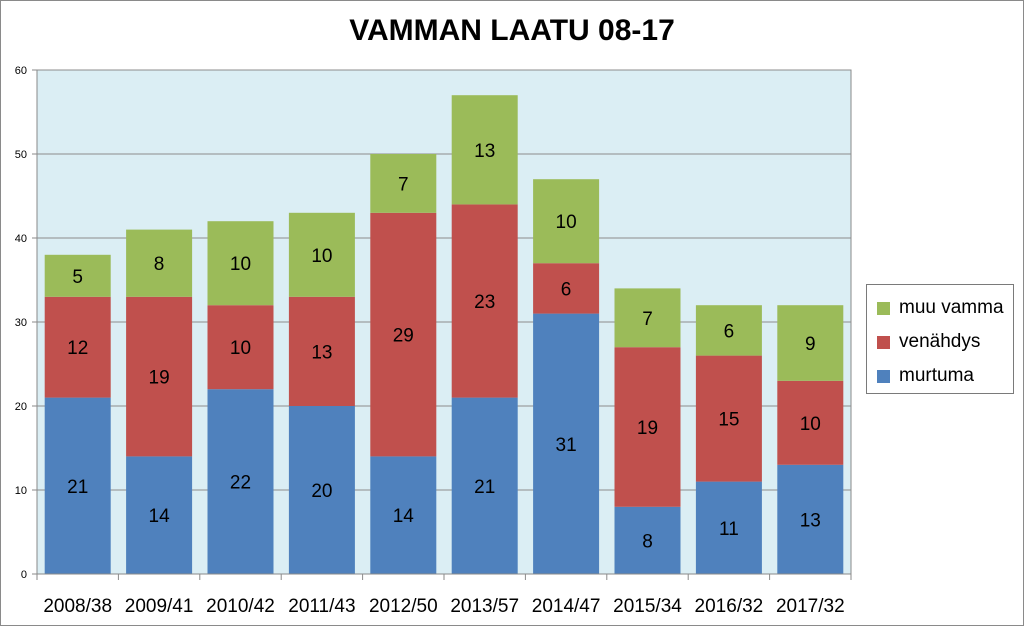  I want to click on y-tick-label: 50, so click(21, 155).